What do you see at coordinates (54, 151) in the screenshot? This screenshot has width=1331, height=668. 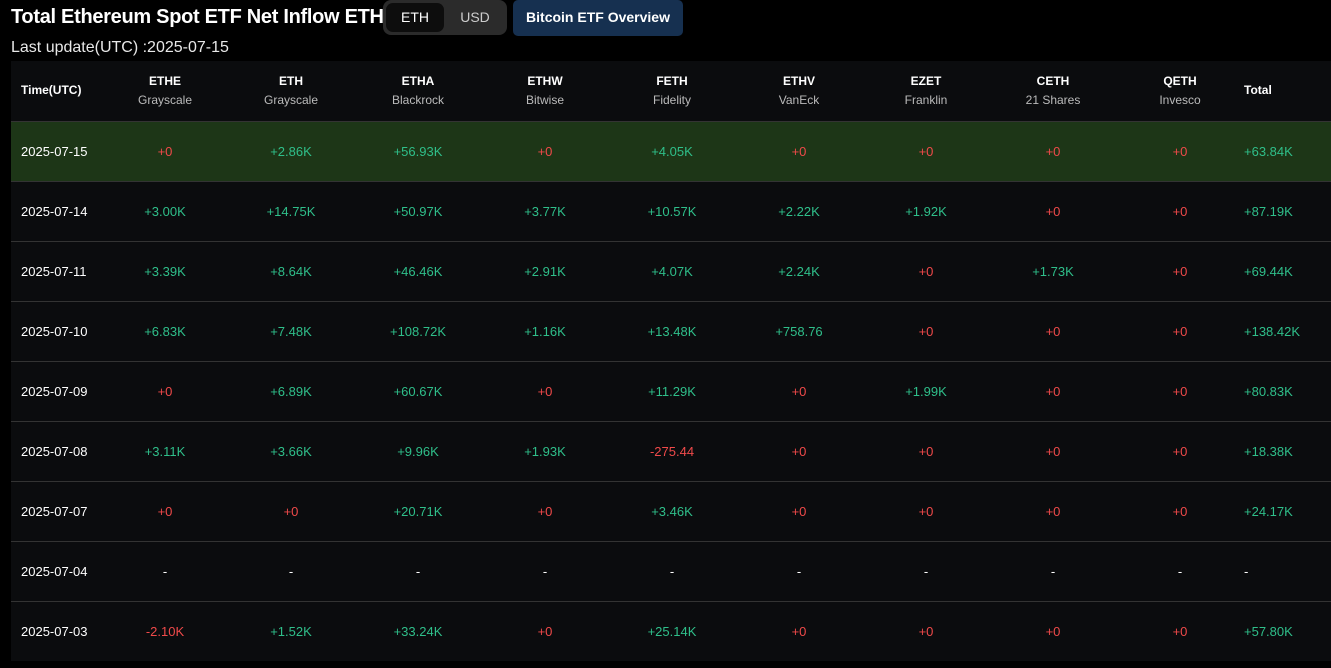 I see `date-cell: 2025-07-15` at bounding box center [54, 151].